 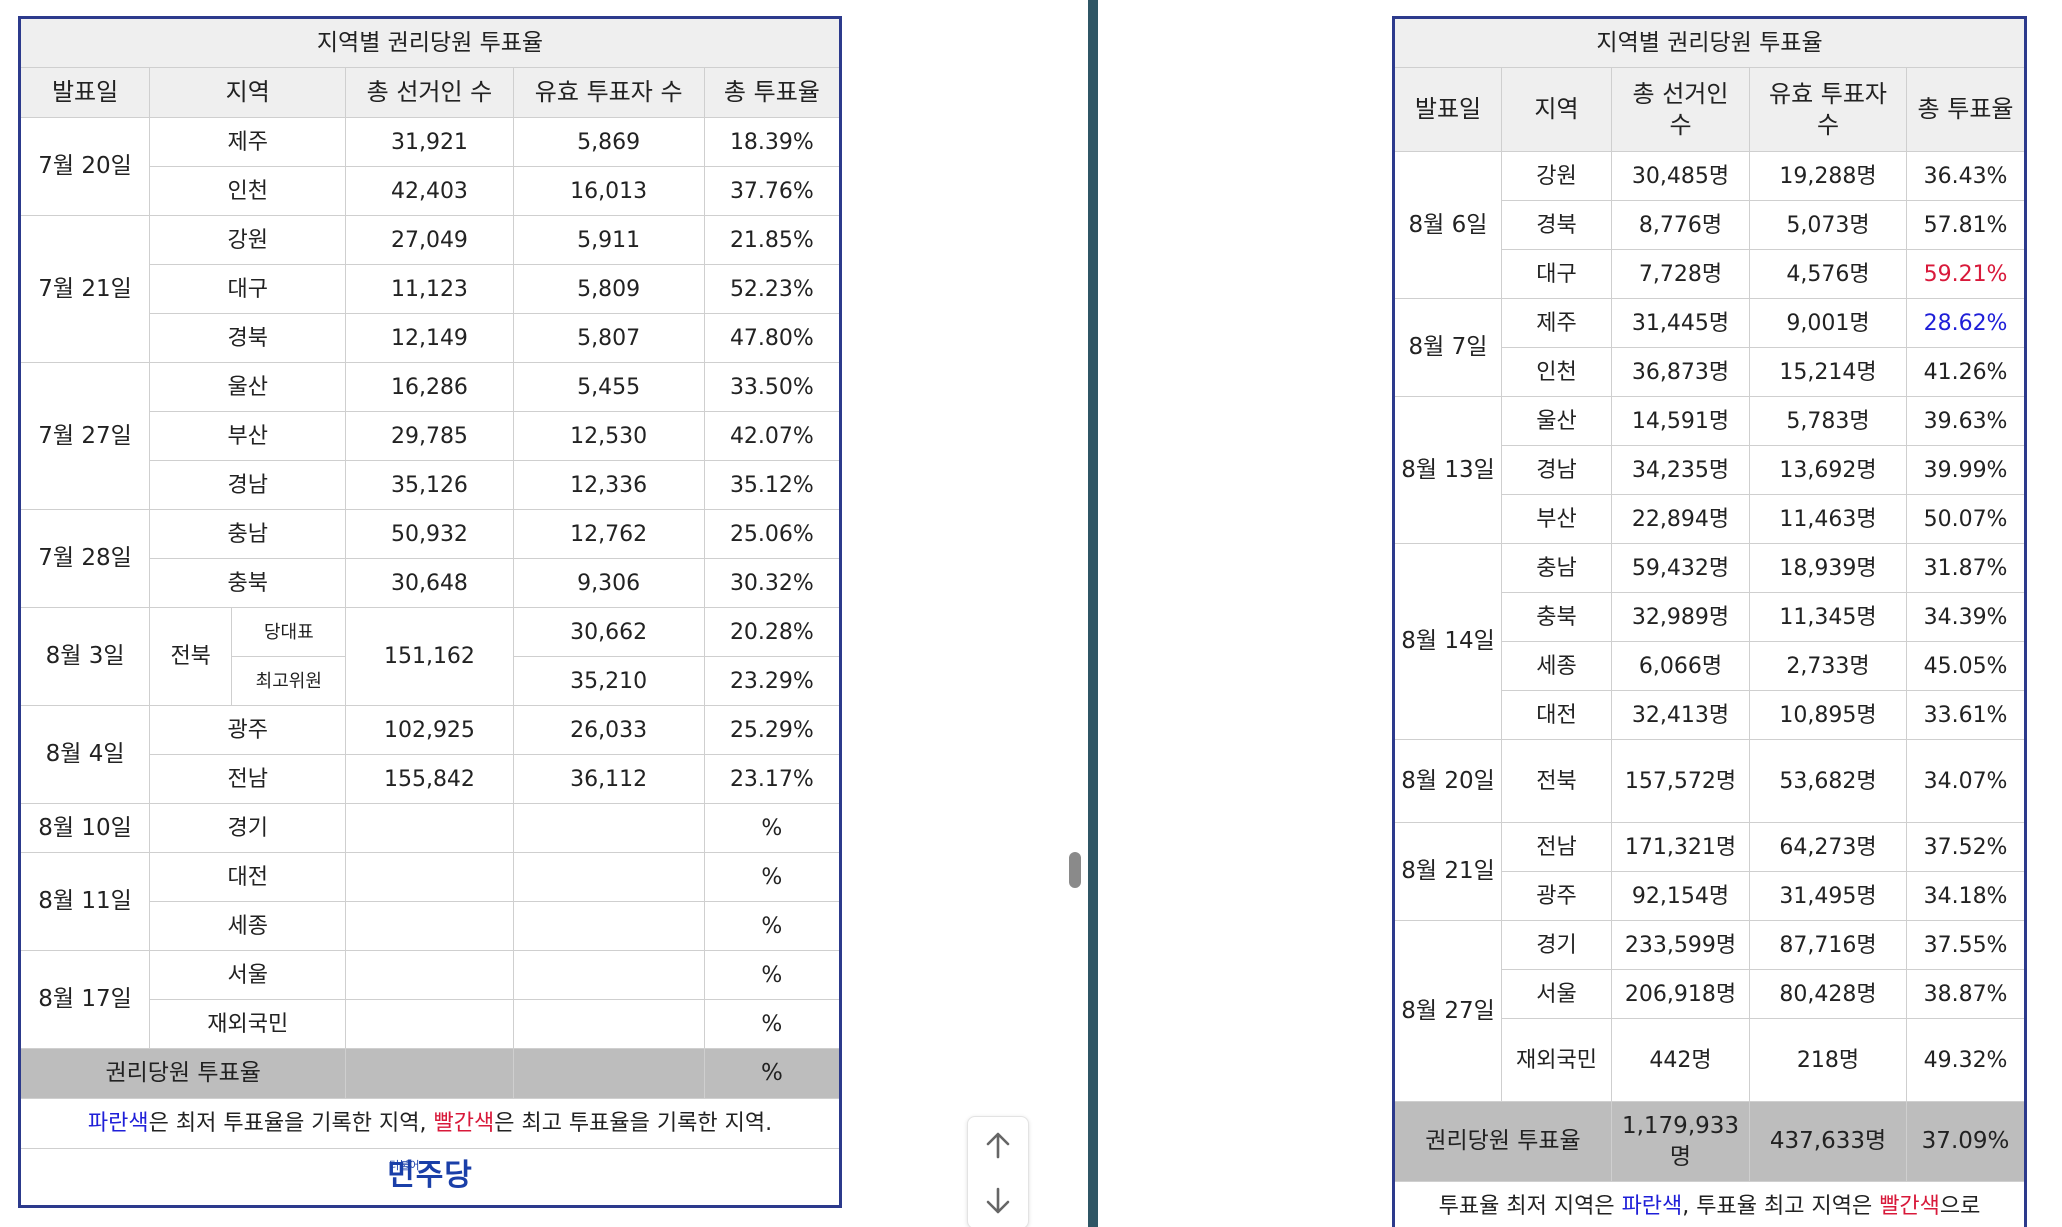 What do you see at coordinates (1828, 176) in the screenshot?
I see `valid-voters-cell: 19,288명` at bounding box center [1828, 176].